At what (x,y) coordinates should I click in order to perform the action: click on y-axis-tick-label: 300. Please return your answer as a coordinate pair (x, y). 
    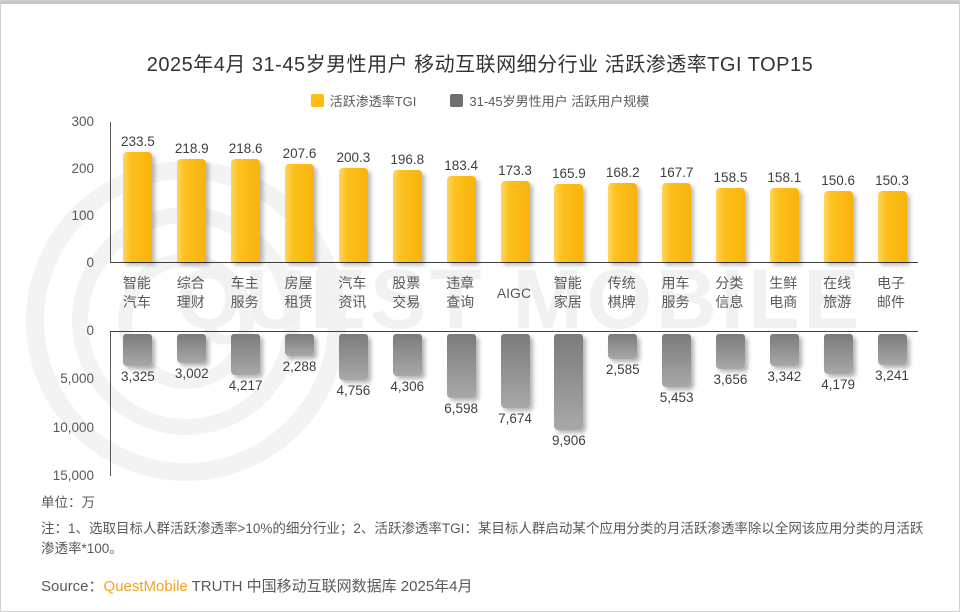
    Looking at the image, I should click on (82, 121).